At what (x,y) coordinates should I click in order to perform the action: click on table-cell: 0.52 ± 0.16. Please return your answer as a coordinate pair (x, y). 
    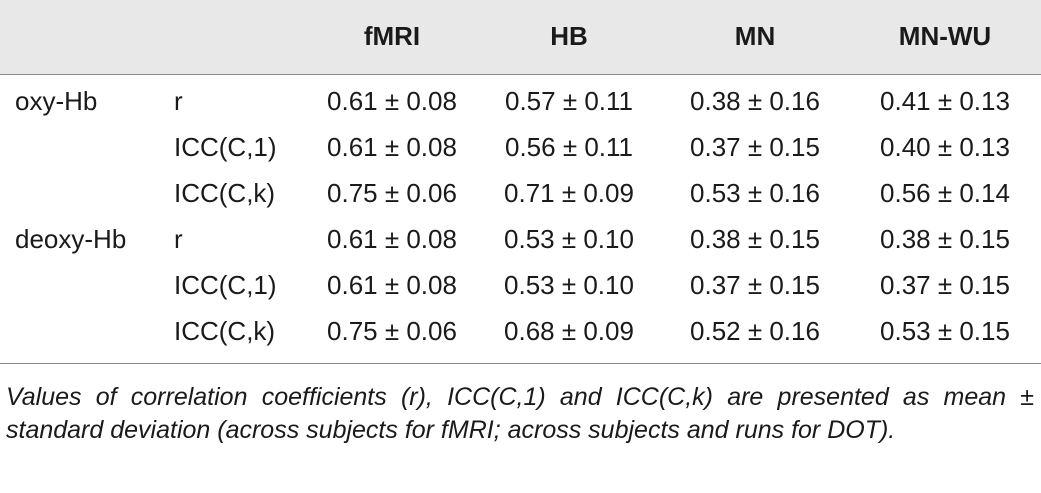
    Looking at the image, I should click on (755, 336).